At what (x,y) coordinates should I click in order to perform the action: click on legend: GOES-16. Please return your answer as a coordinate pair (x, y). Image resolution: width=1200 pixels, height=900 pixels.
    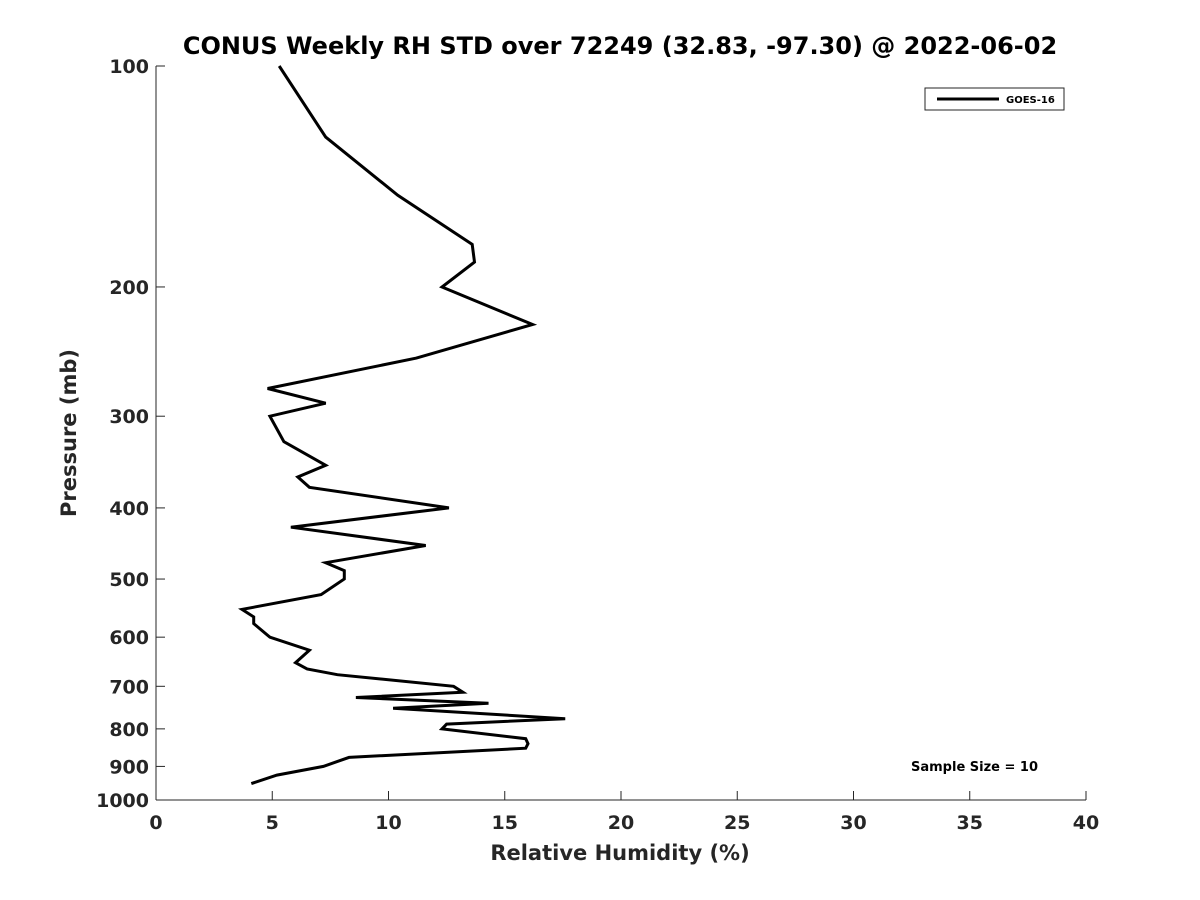
    Looking at the image, I should click on (994, 99).